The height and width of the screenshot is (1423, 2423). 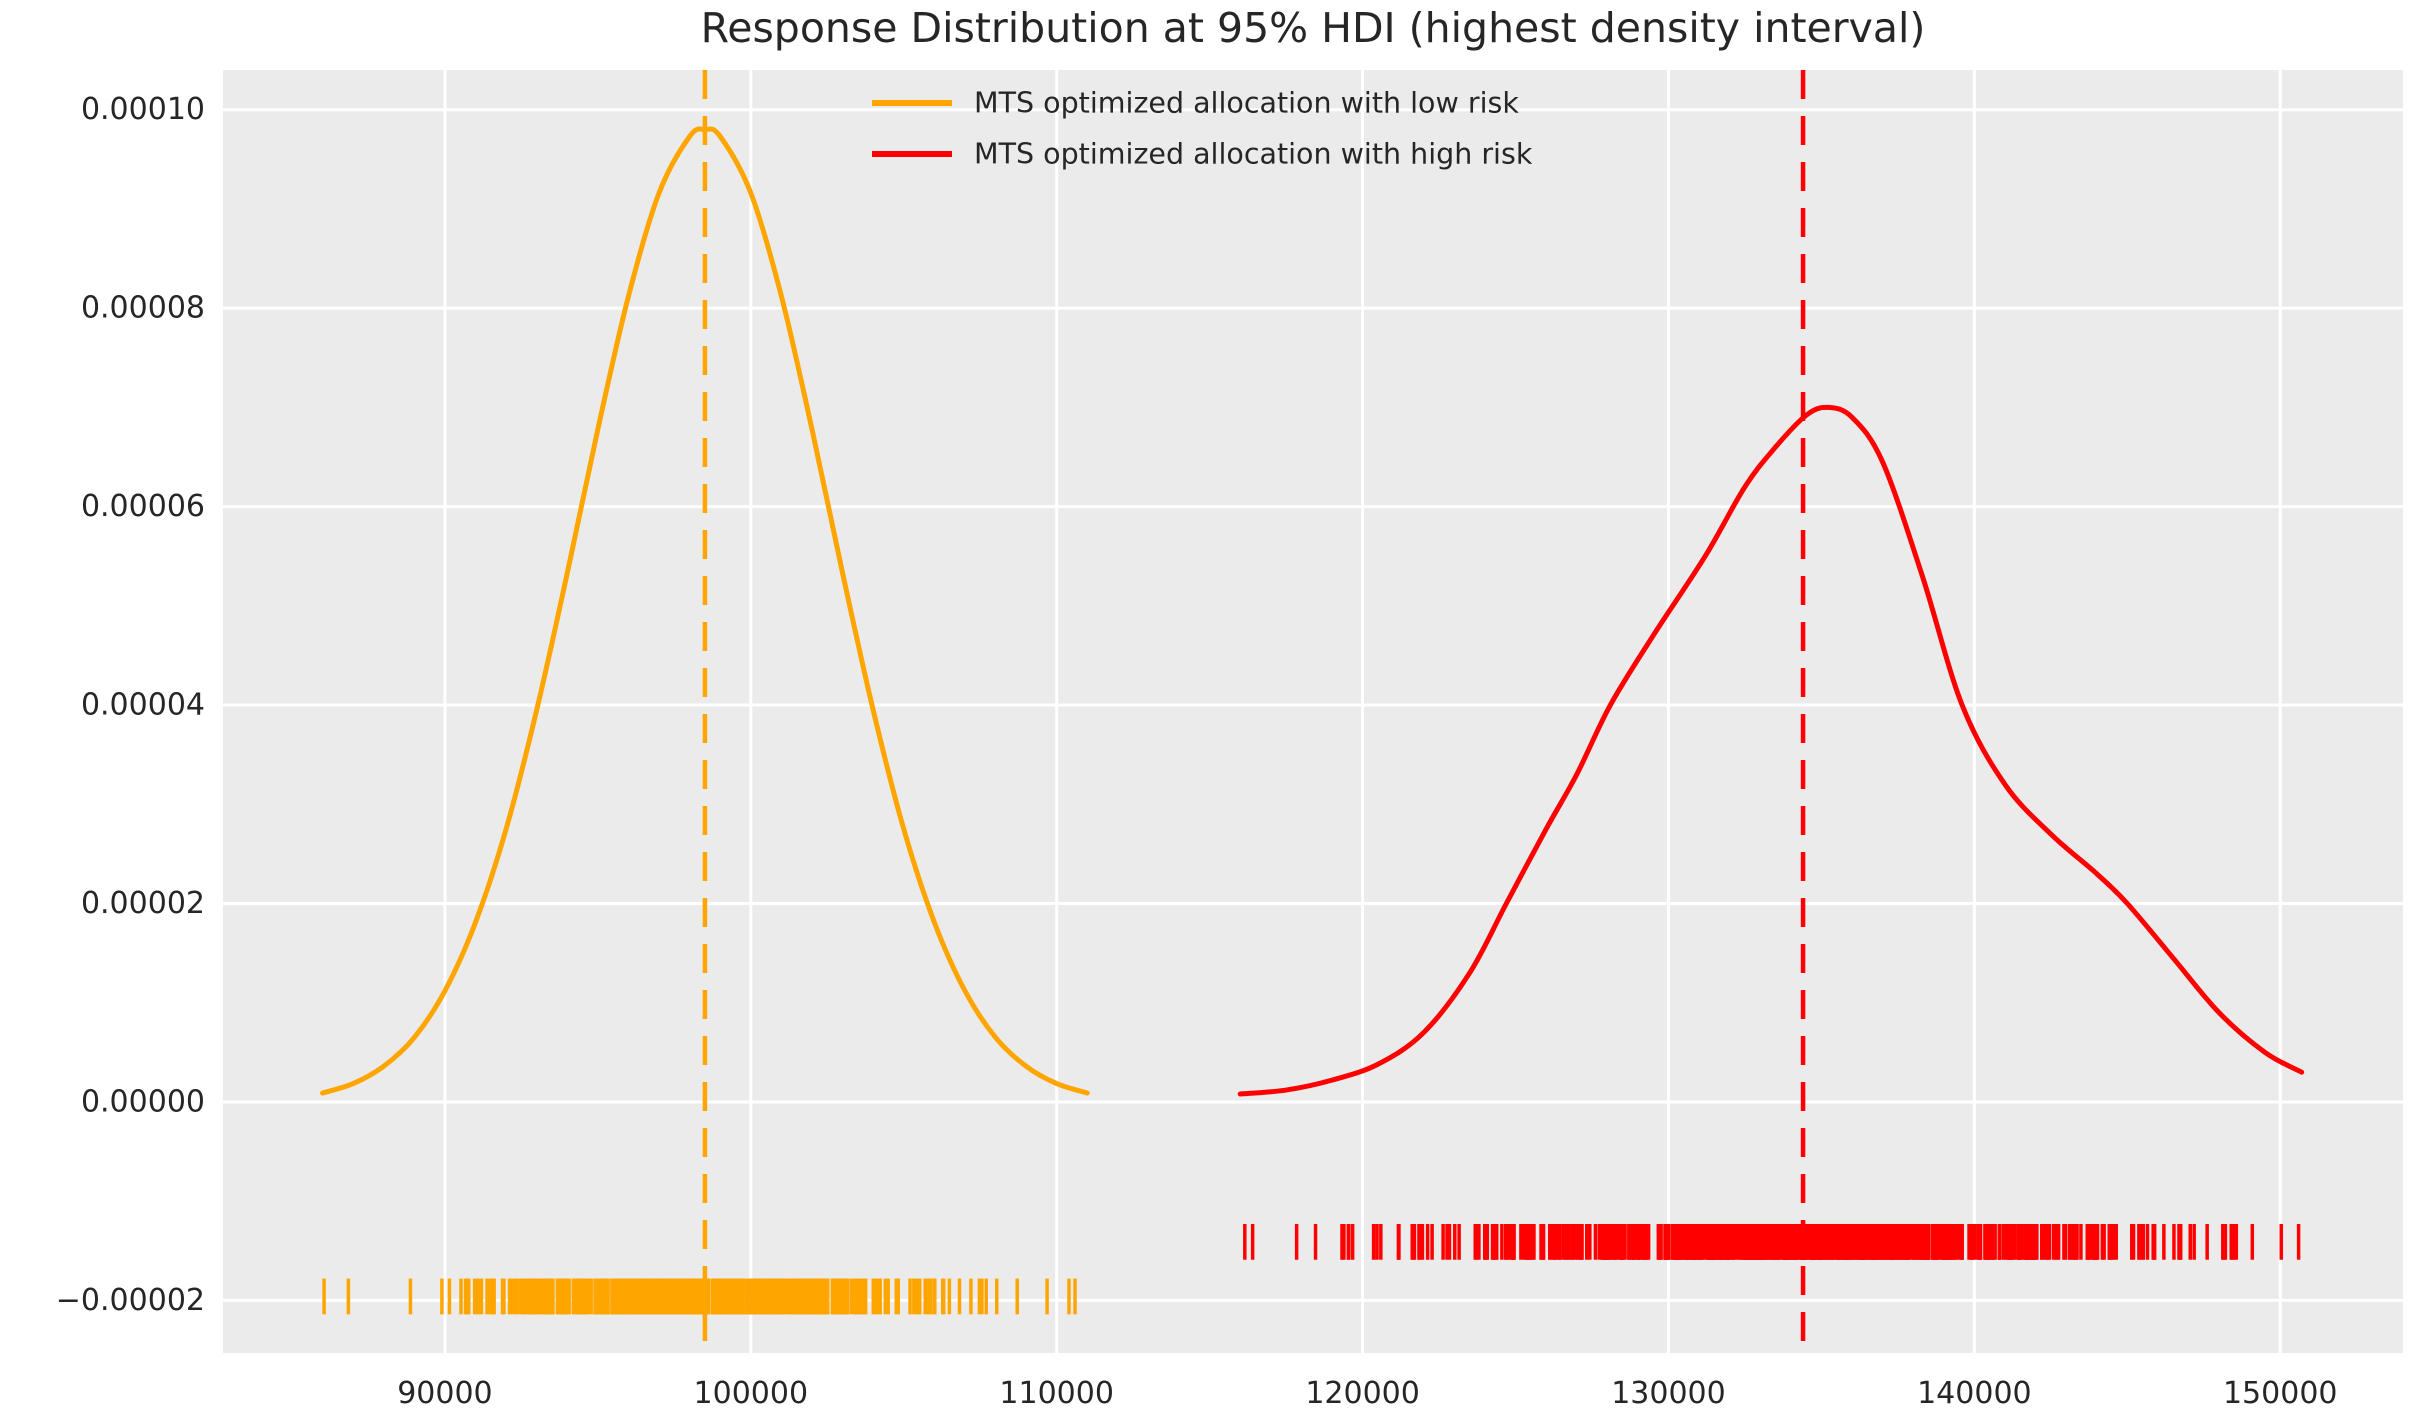 What do you see at coordinates (751, 1393) in the screenshot?
I see `x-tick-label: 100000` at bounding box center [751, 1393].